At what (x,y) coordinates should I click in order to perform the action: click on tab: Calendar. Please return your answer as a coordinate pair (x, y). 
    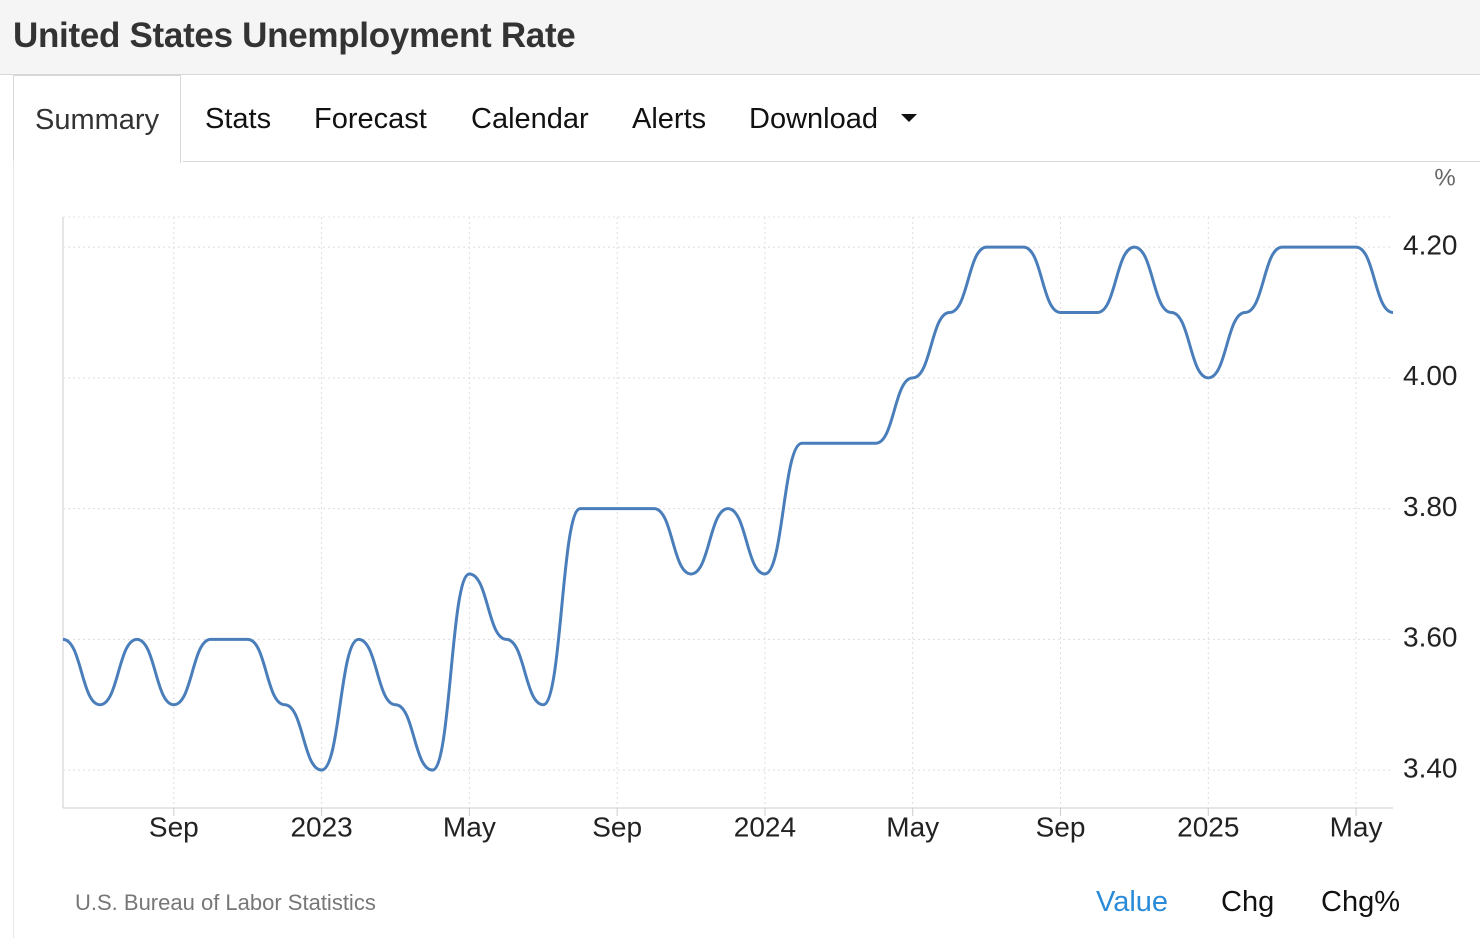
    Looking at the image, I should click on (530, 119).